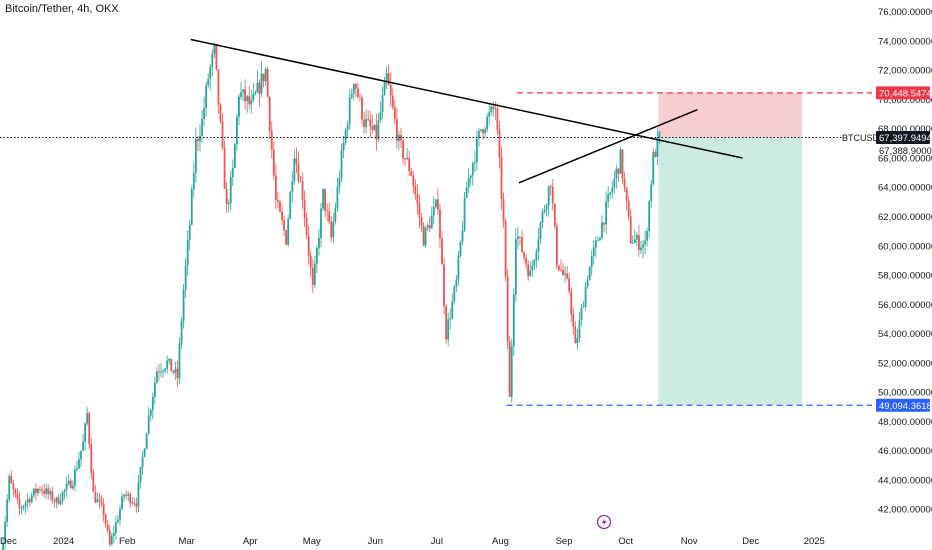 This screenshot has height=550, width=932. What do you see at coordinates (604, 522) in the screenshot?
I see `lightning-icon` at bounding box center [604, 522].